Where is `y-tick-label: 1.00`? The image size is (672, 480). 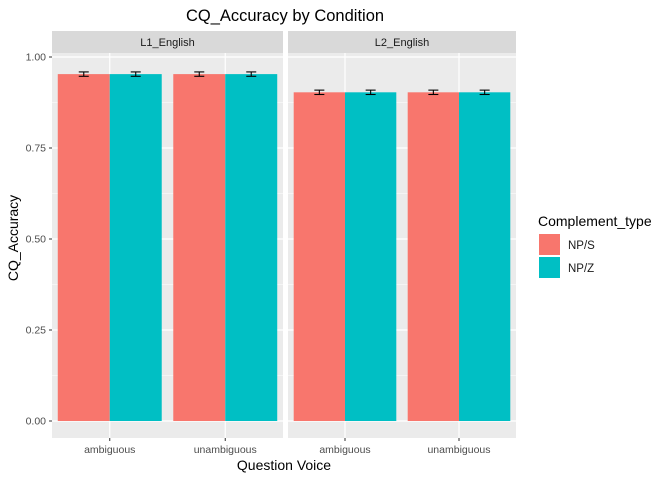
y-tick-label: 1.00 is located at coordinates (36, 58).